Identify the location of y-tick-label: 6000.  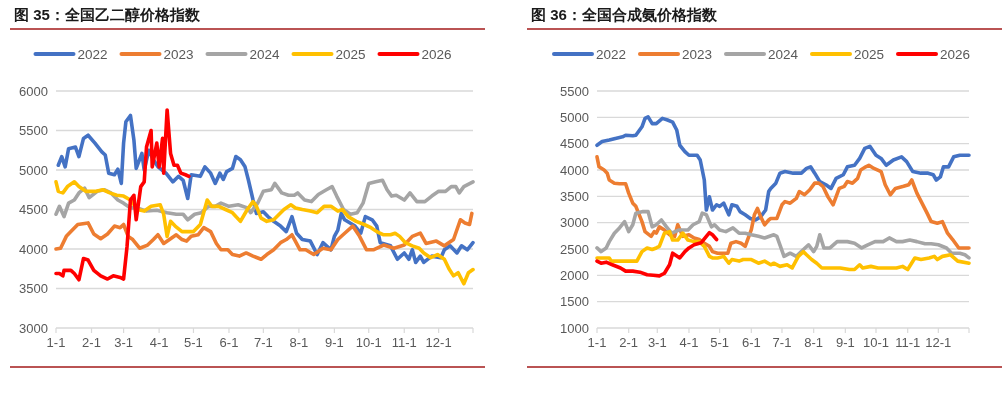
(33, 91).